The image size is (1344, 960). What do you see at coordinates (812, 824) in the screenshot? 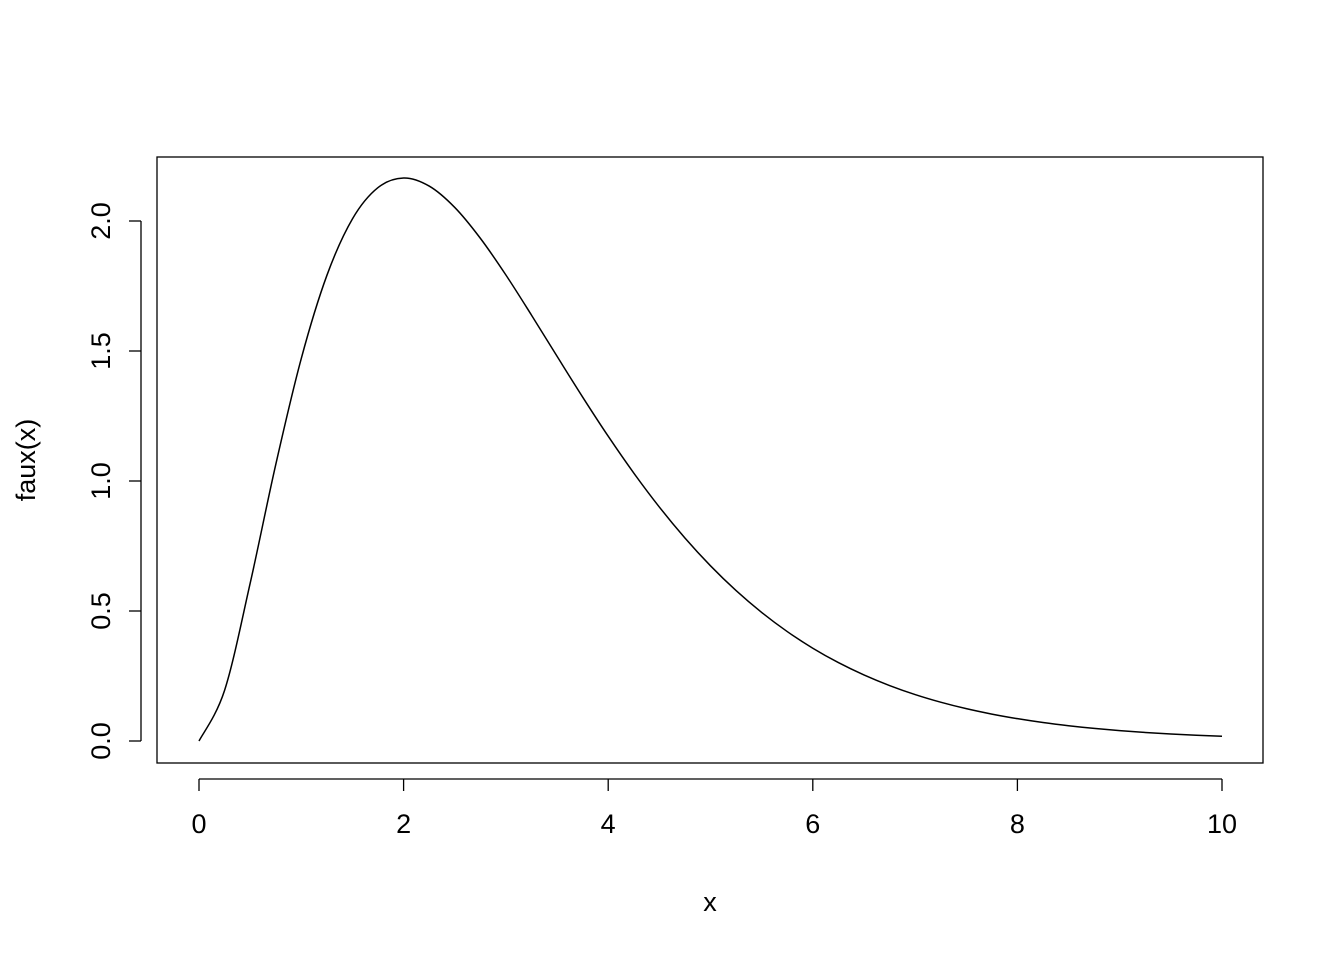
I see `x-tick-label: 6` at bounding box center [812, 824].